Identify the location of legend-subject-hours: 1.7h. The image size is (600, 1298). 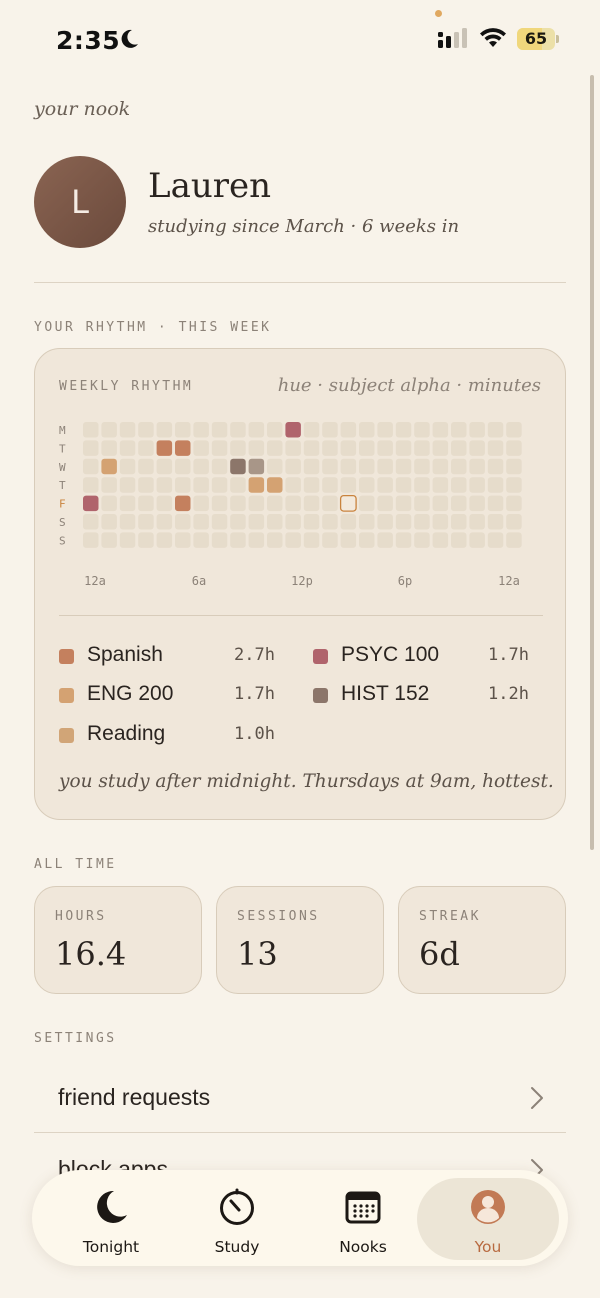
(508, 655).